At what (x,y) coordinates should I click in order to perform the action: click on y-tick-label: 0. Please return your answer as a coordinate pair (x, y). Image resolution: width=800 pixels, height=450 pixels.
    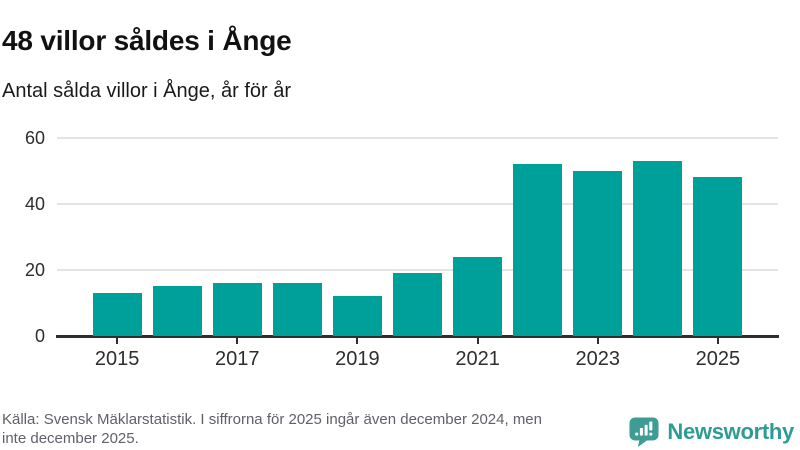
    Looking at the image, I should click on (39, 336).